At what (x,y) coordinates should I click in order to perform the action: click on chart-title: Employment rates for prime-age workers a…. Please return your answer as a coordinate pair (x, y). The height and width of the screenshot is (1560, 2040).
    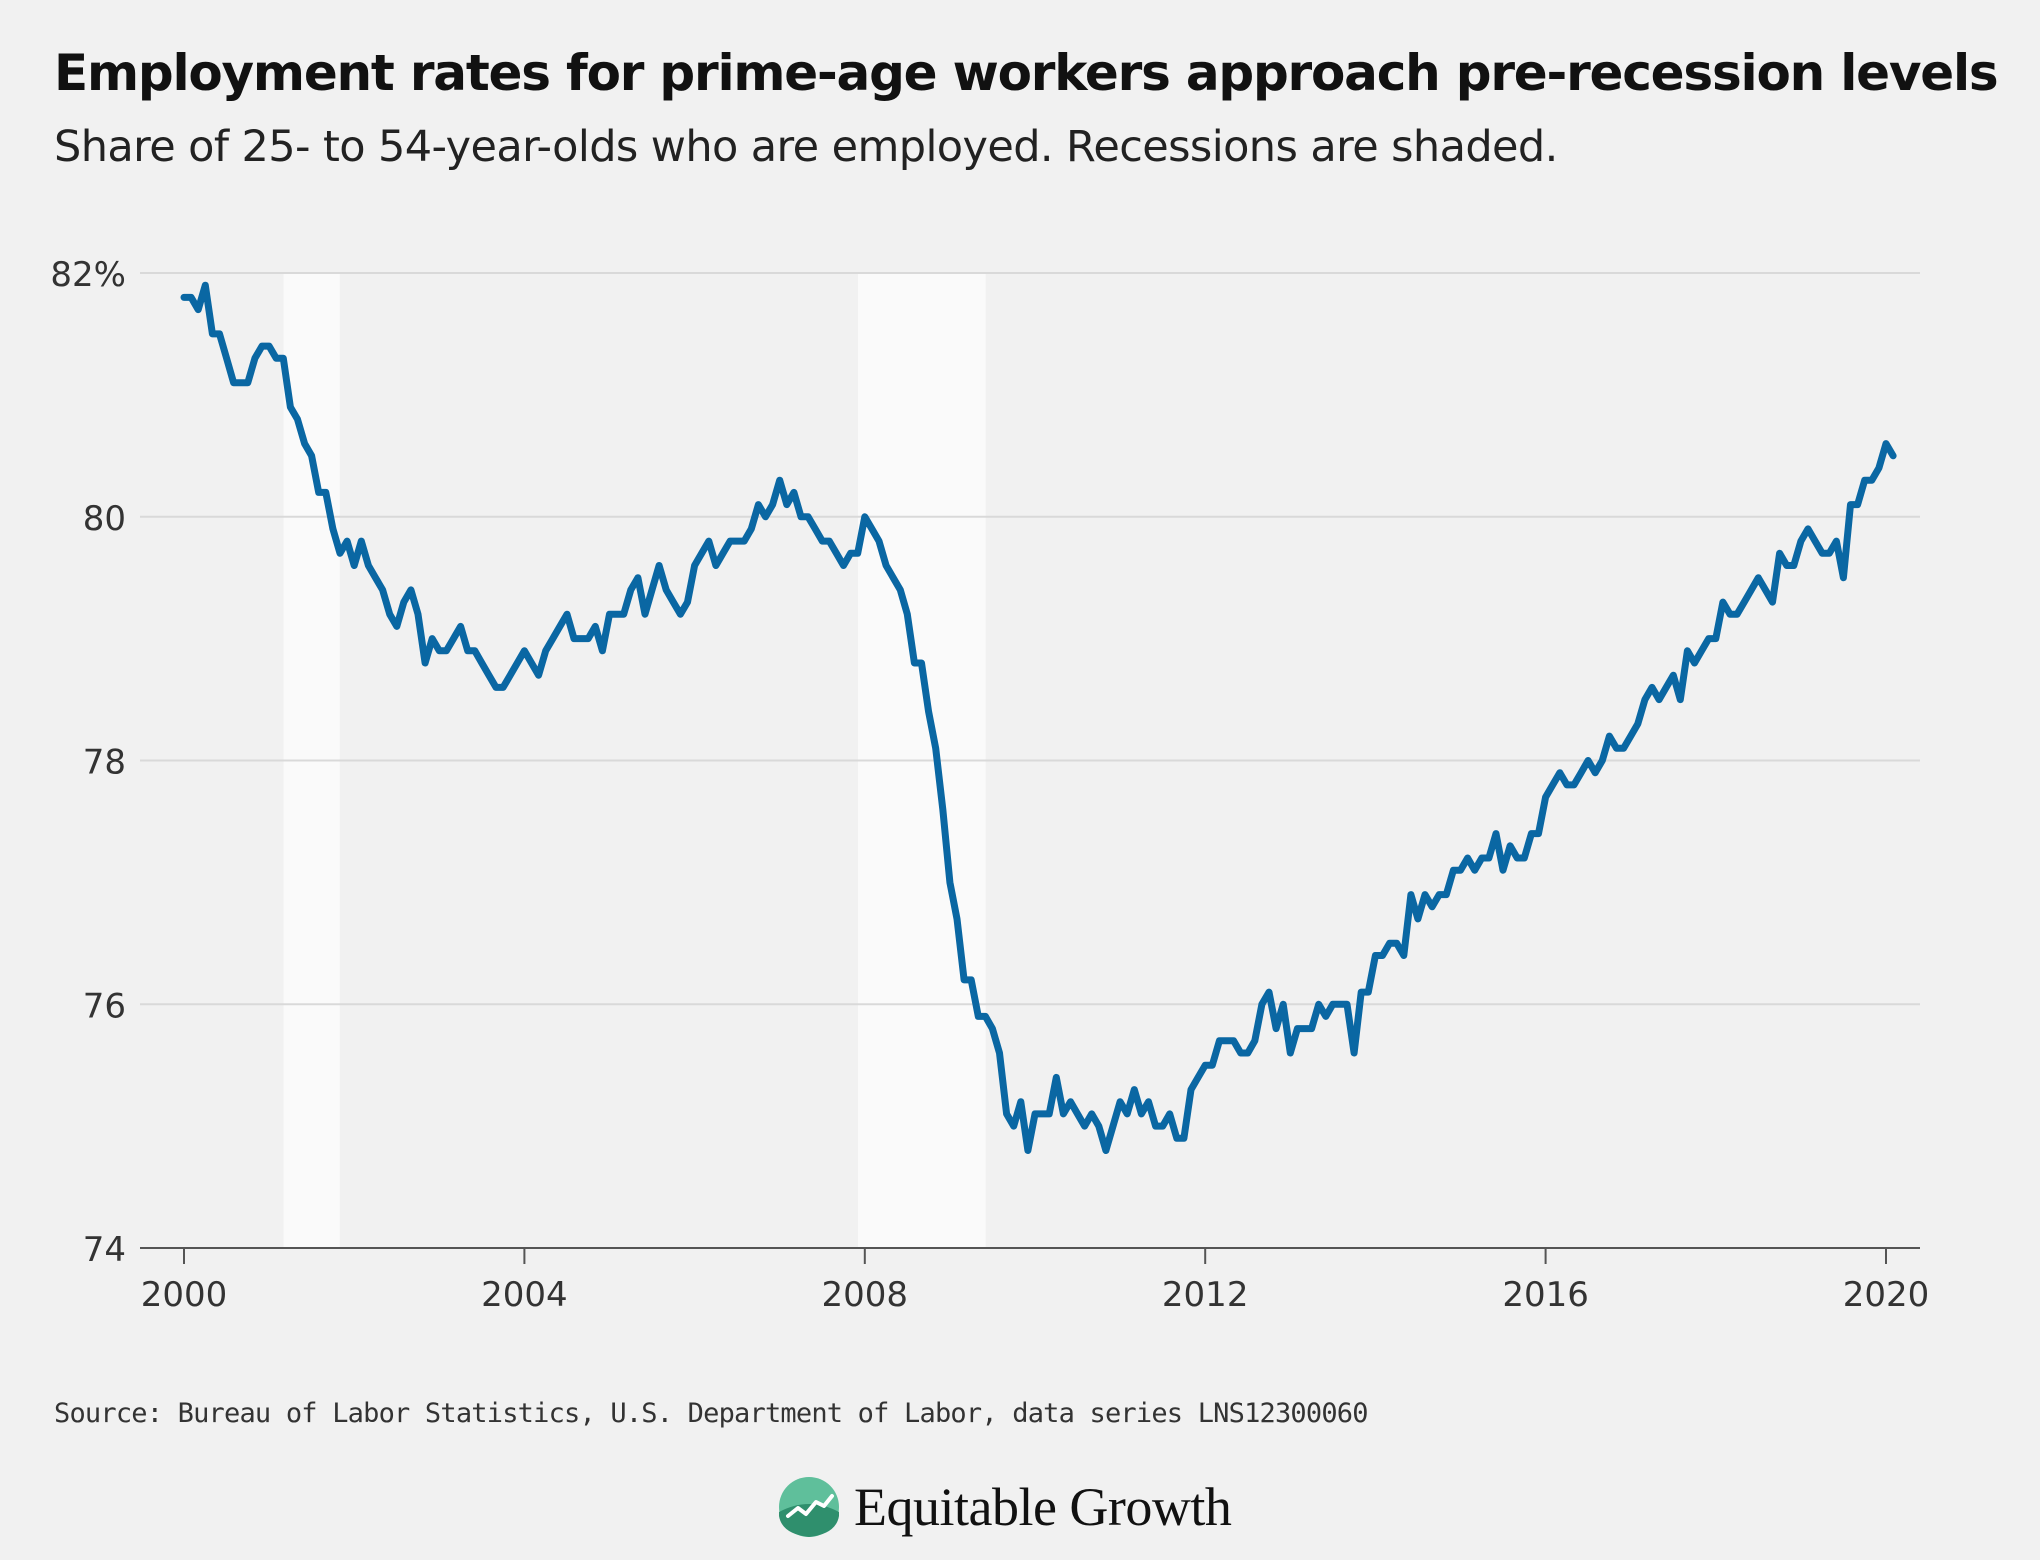
    Looking at the image, I should click on (1026, 73).